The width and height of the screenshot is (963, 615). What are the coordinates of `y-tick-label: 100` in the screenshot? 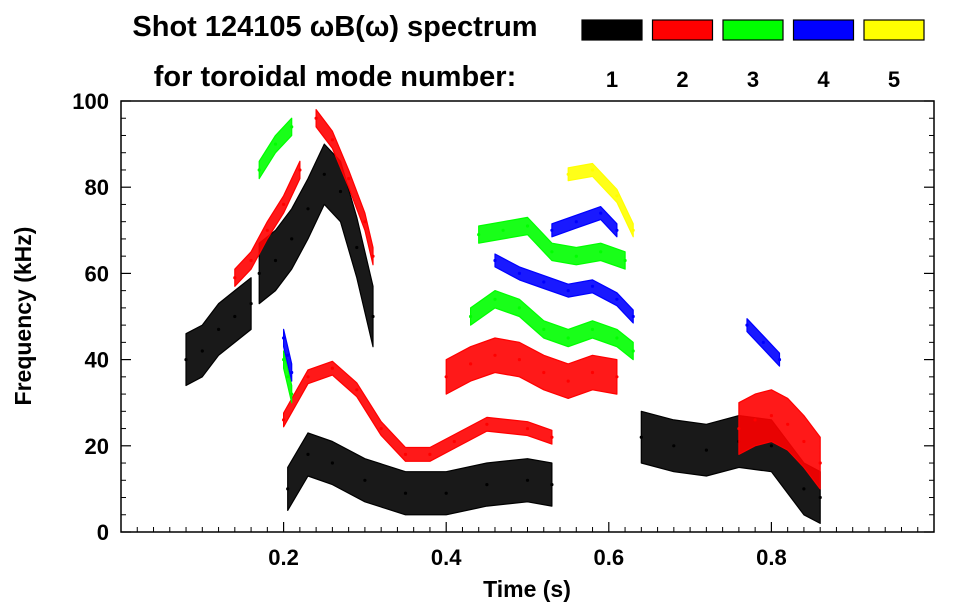 It's located at (90, 101).